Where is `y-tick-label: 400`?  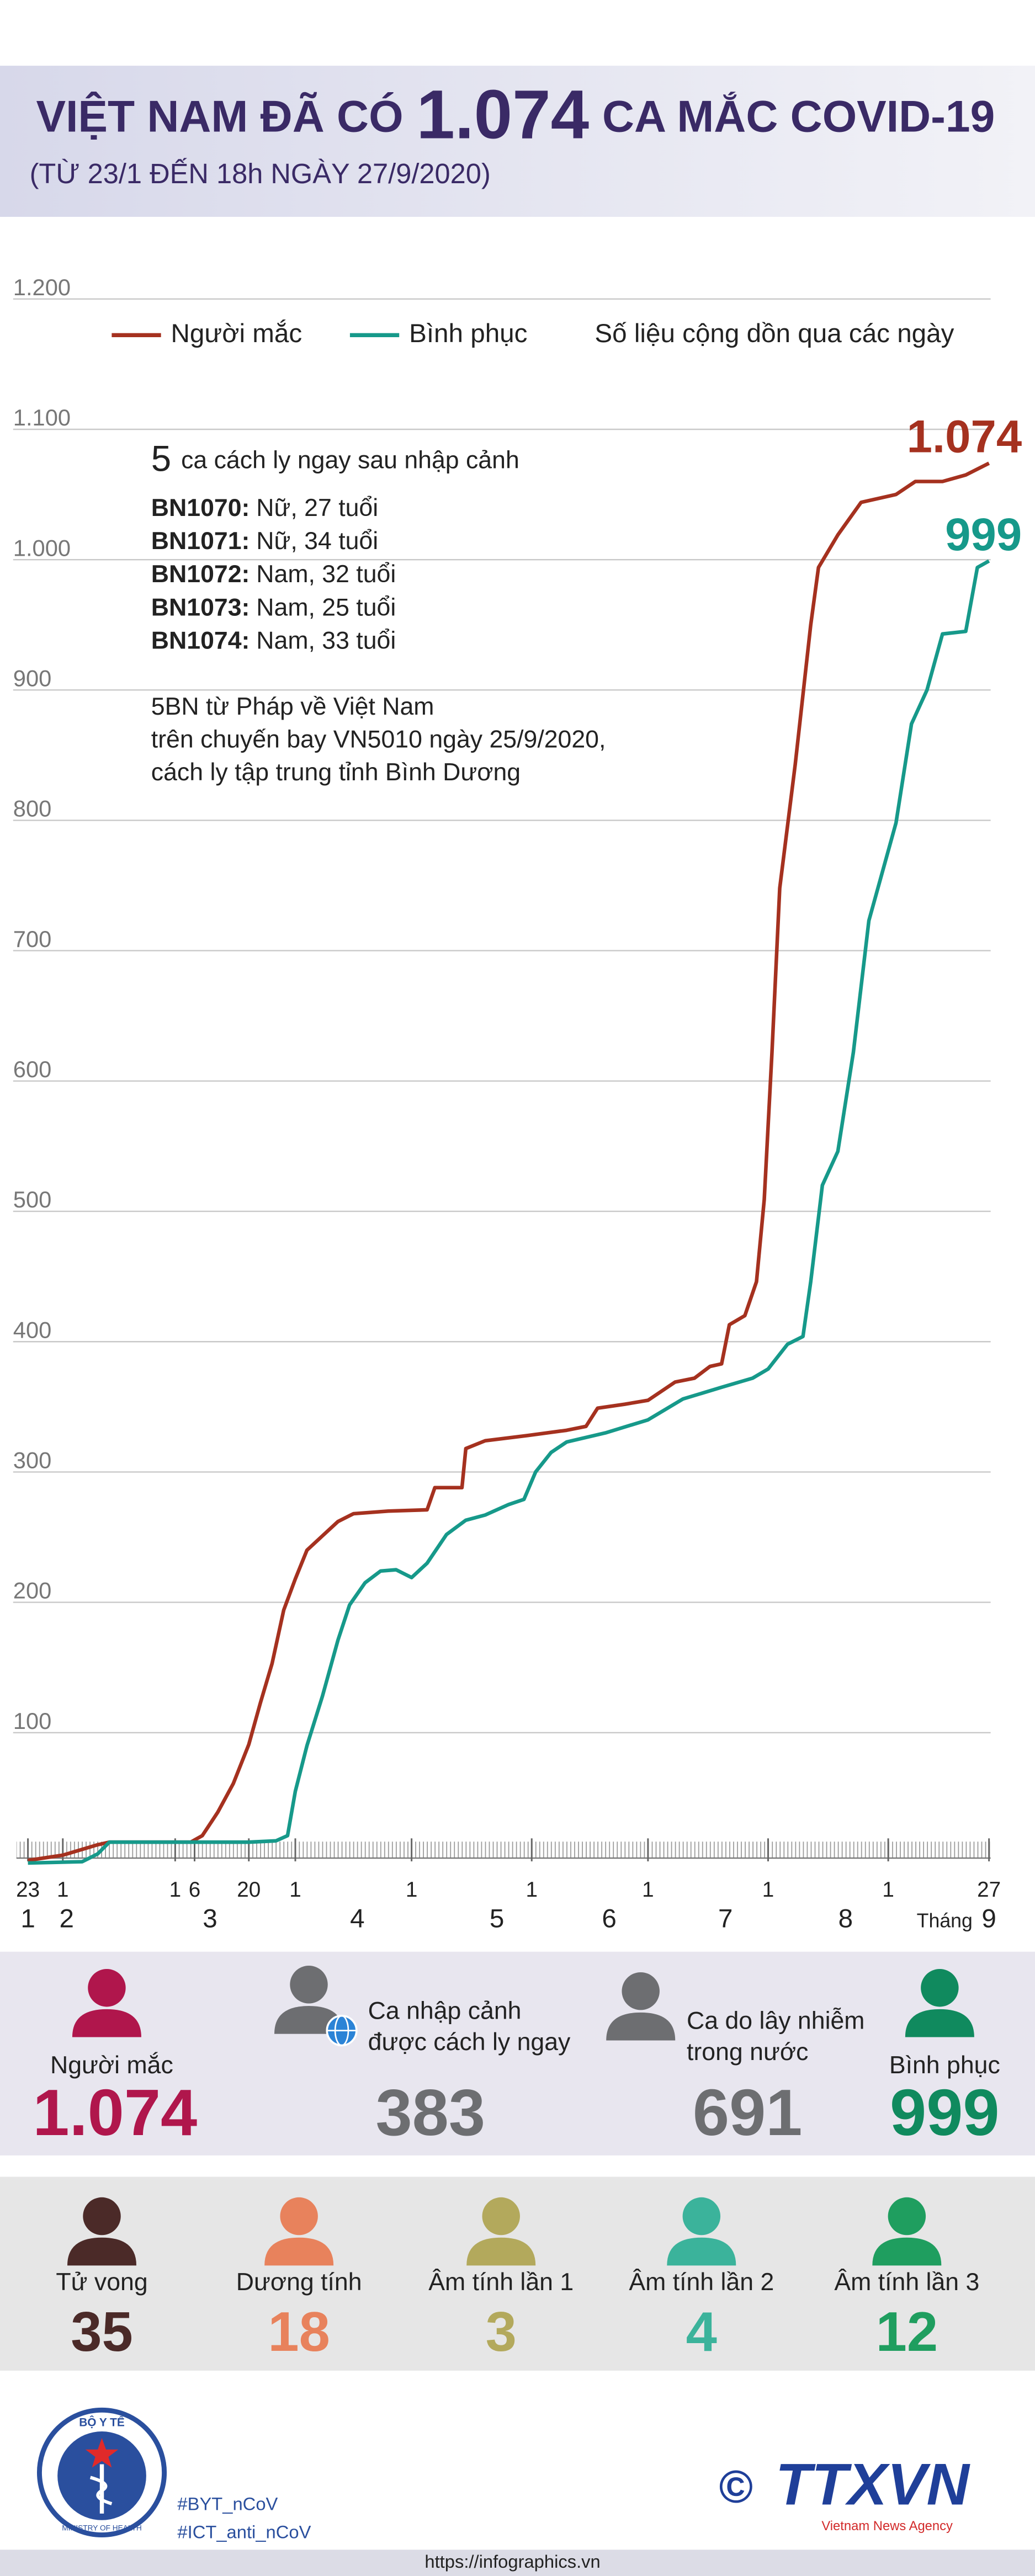
y-tick-label: 400 is located at coordinates (32, 1330).